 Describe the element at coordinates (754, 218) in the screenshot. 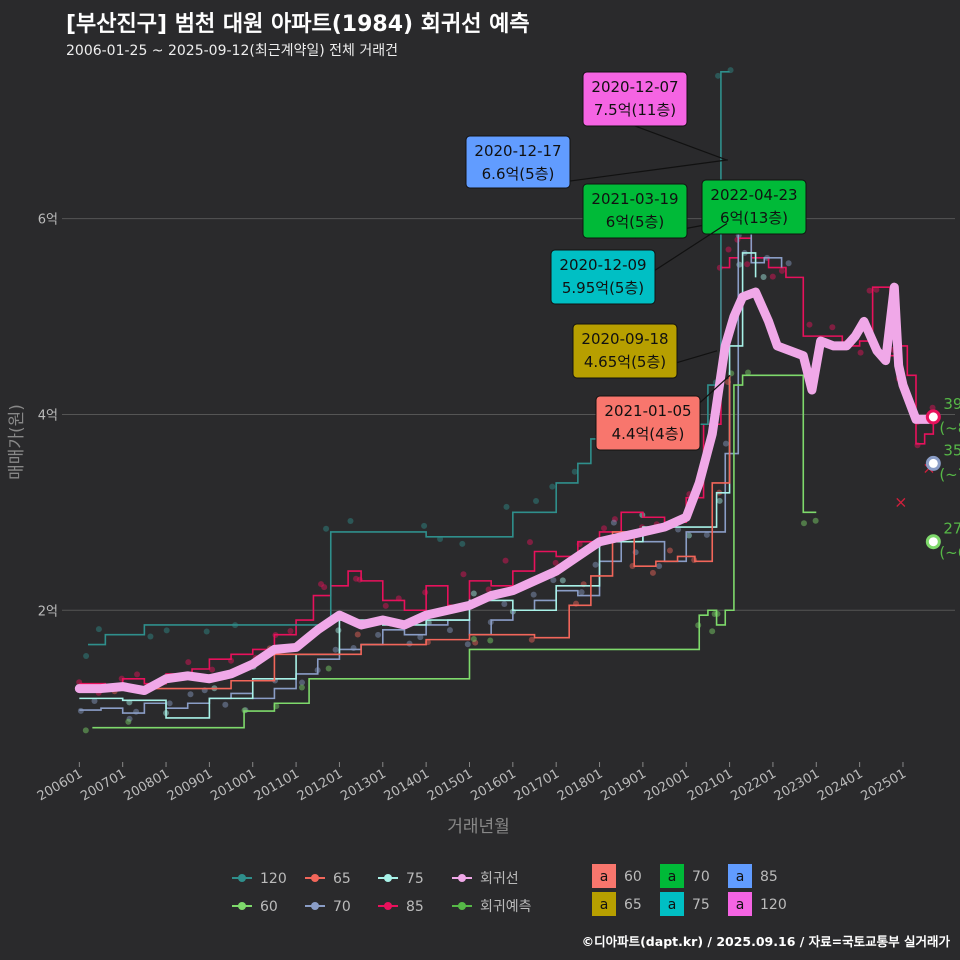

I see `annotation-value: 6억(13층)` at that location.